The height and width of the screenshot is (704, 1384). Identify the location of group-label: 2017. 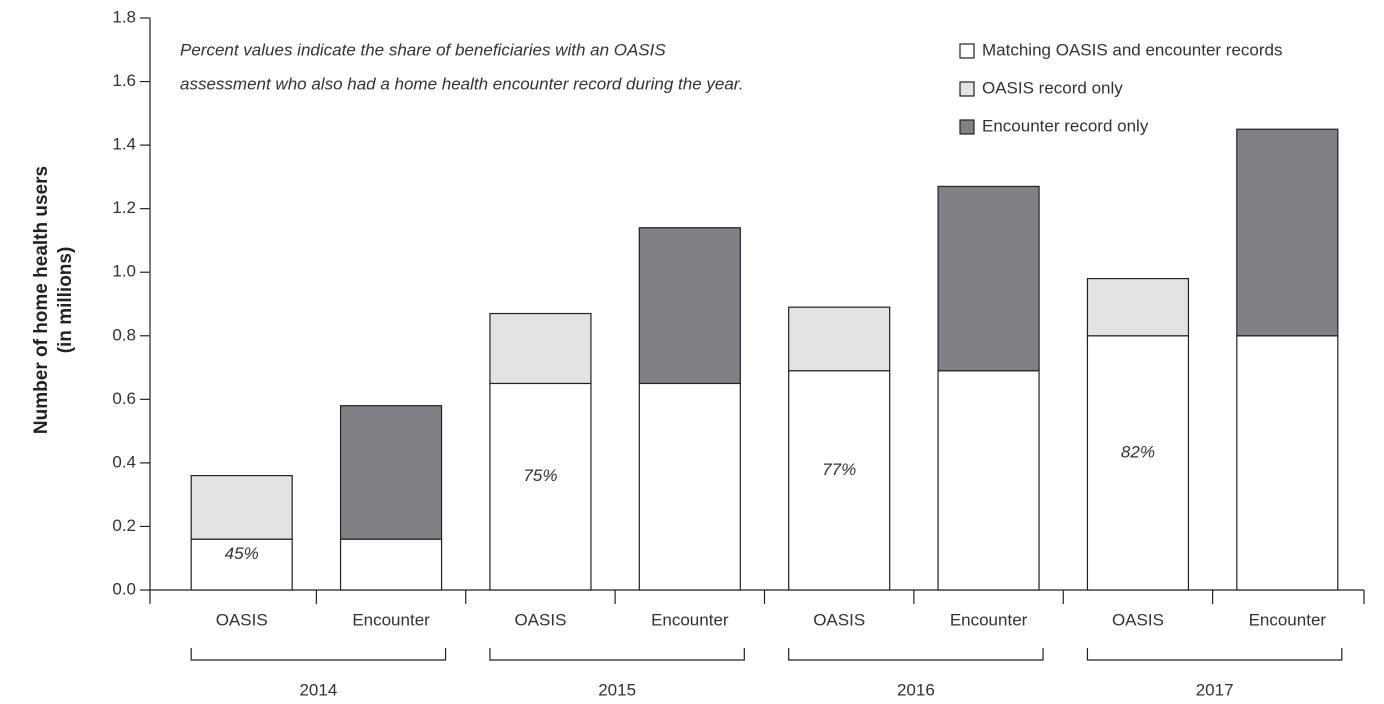
(1215, 689).